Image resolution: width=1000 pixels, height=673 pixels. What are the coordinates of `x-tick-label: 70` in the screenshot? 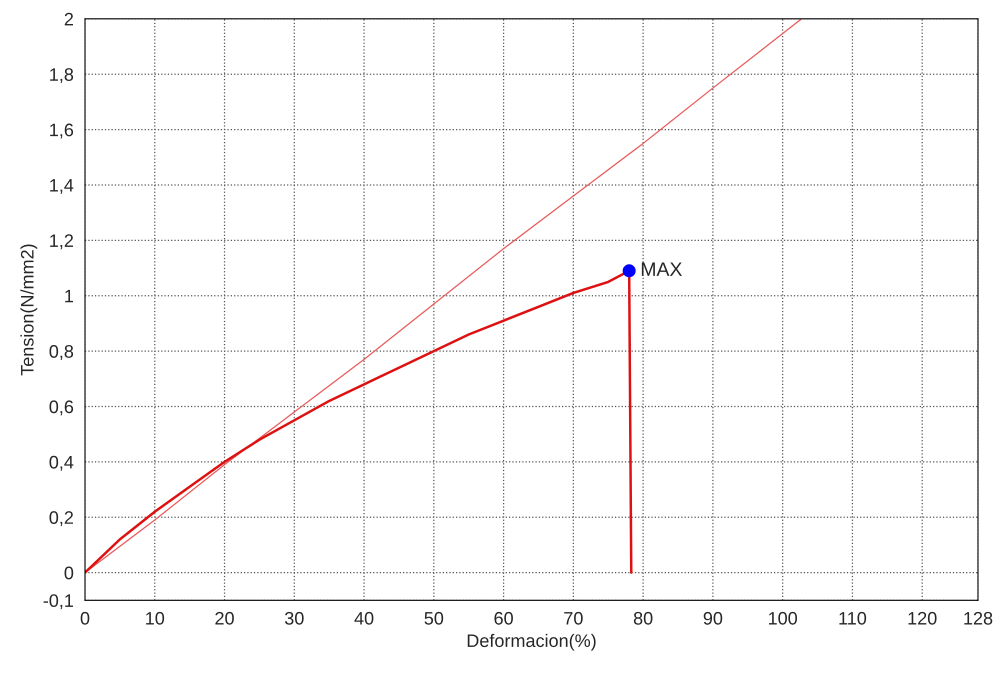 It's located at (573, 618).